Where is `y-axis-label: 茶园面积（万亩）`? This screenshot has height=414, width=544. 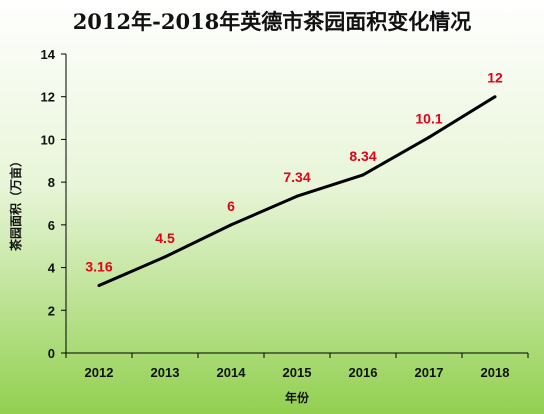 y-axis-label: 茶园面积（万亩） is located at coordinates (15, 203).